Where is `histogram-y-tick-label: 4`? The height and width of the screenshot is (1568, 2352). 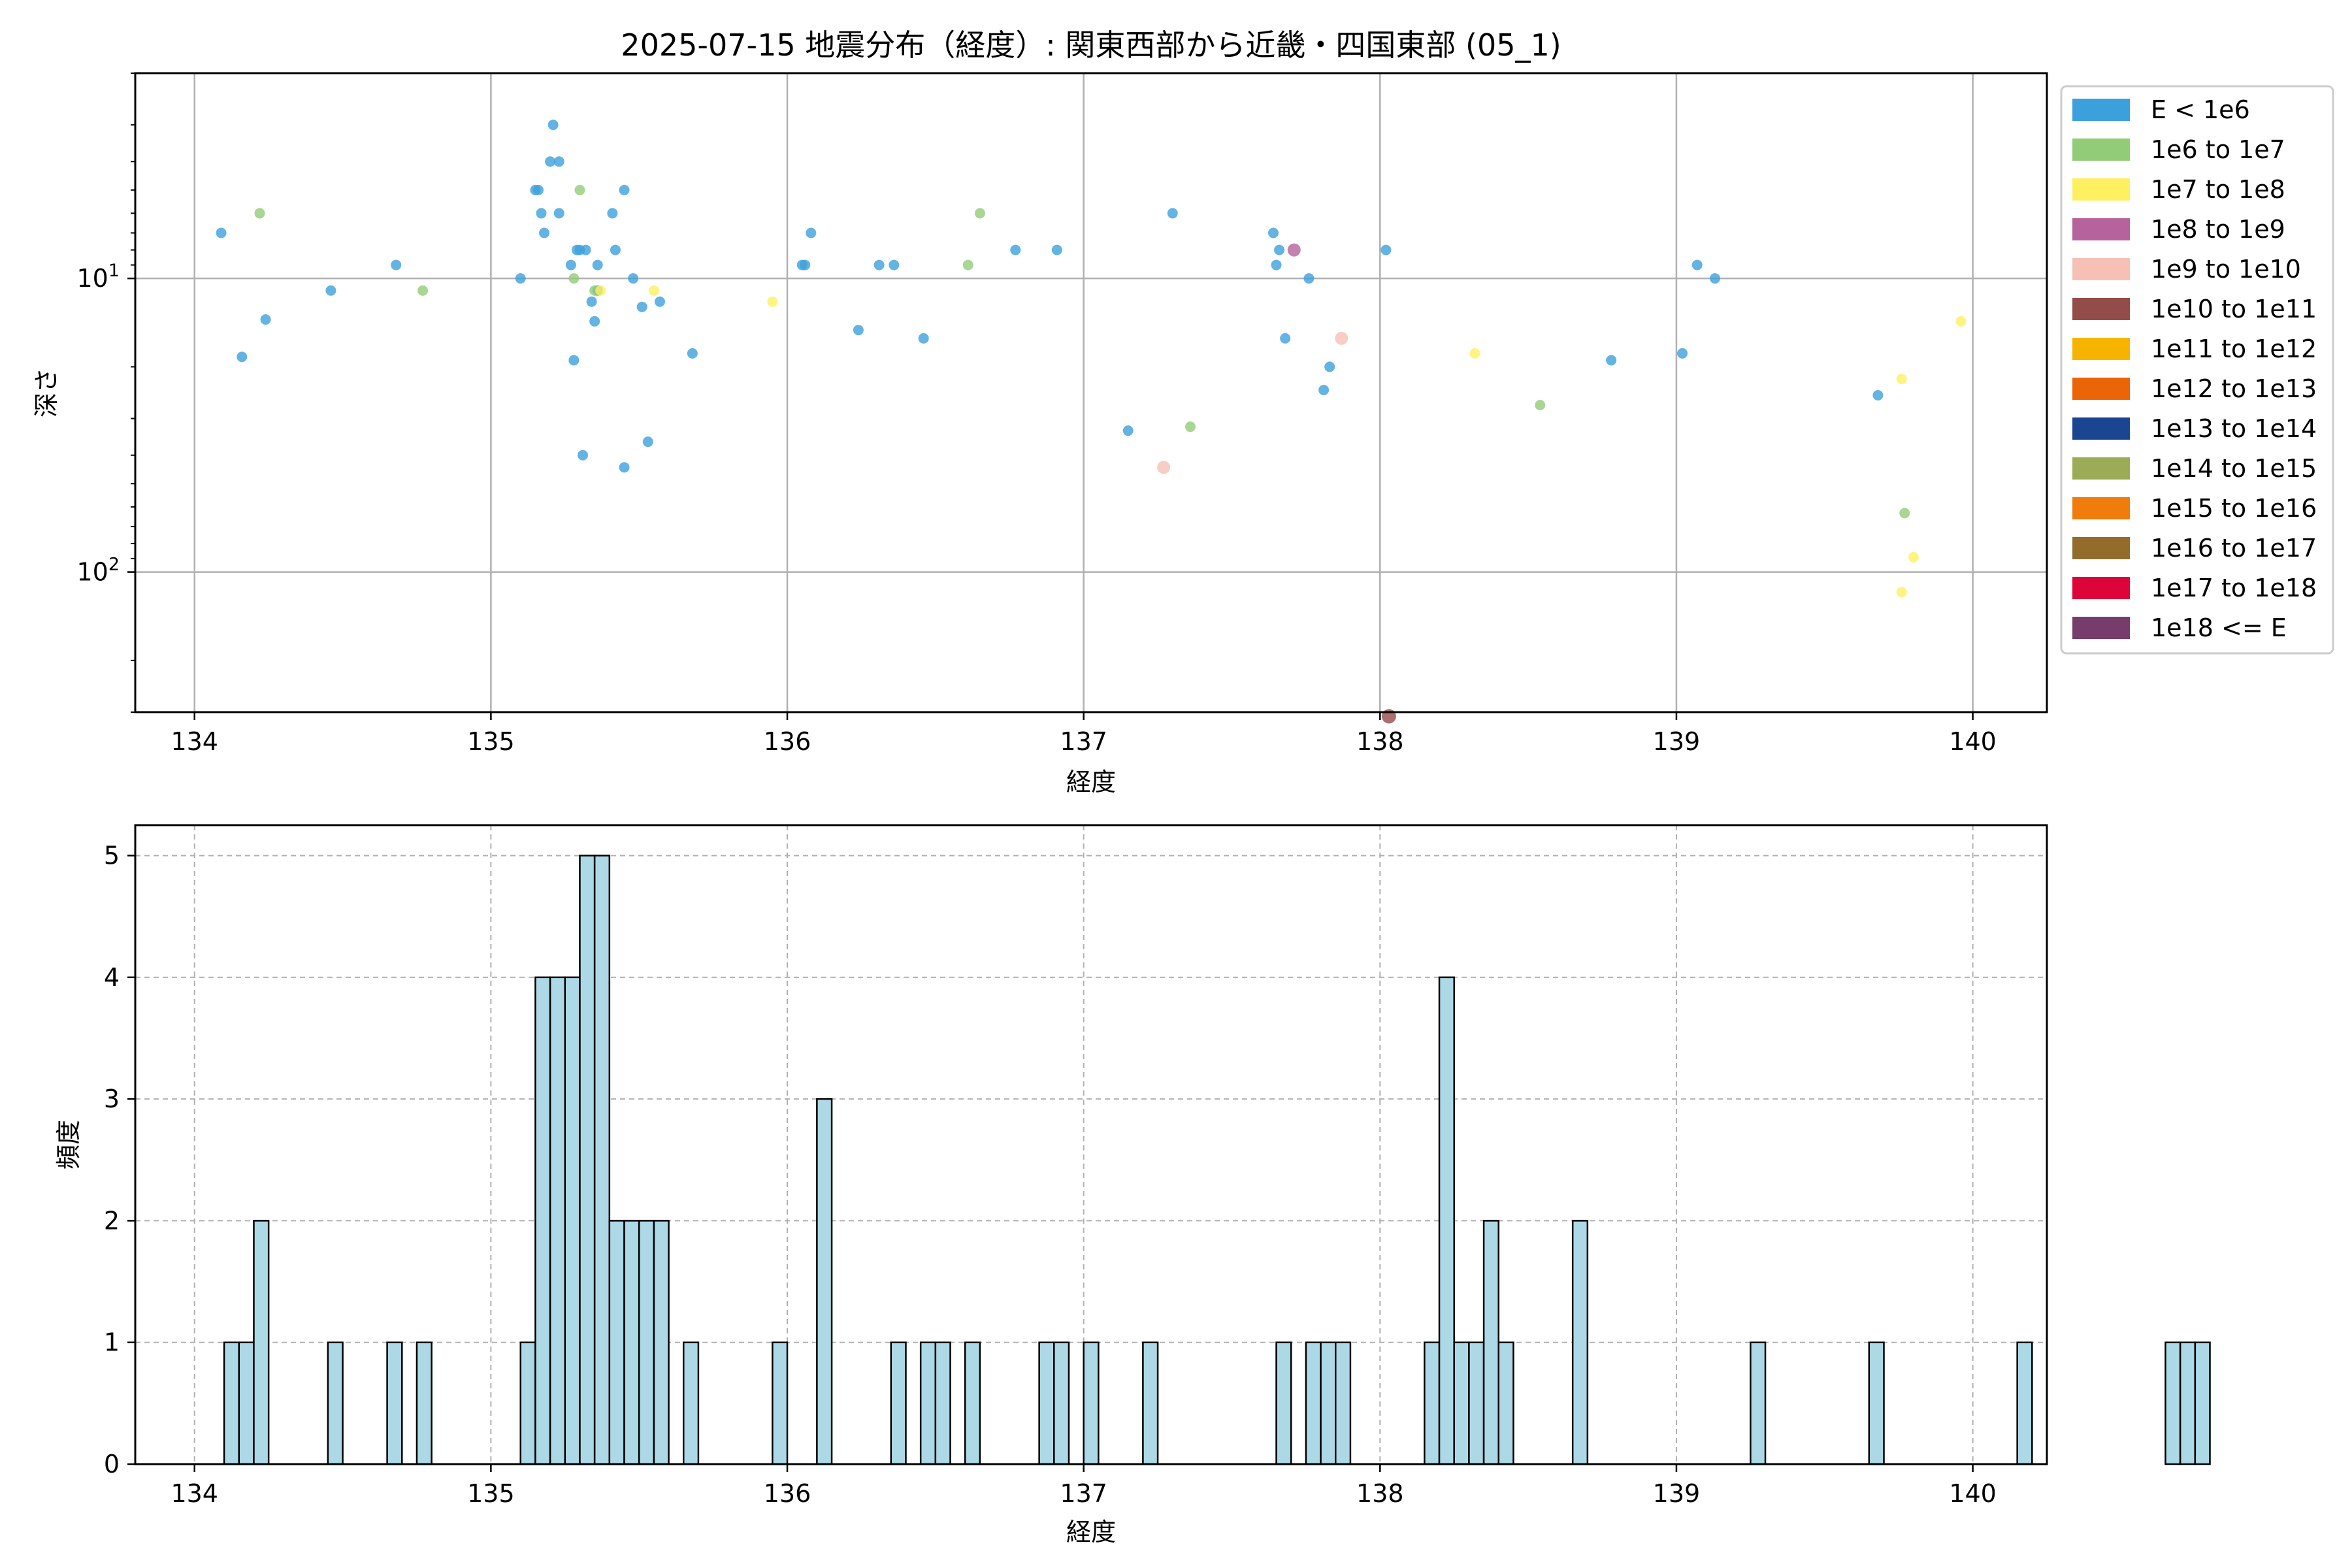 histogram-y-tick-label: 4 is located at coordinates (112, 977).